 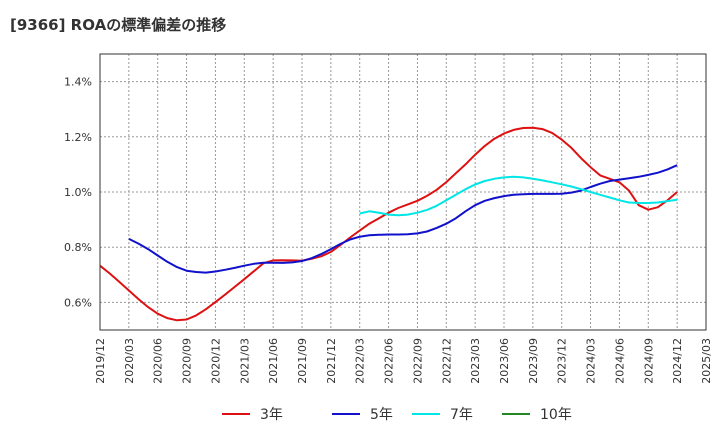 What do you see at coordinates (78, 247) in the screenshot?
I see `y-tick-label: 0.8%` at bounding box center [78, 247].